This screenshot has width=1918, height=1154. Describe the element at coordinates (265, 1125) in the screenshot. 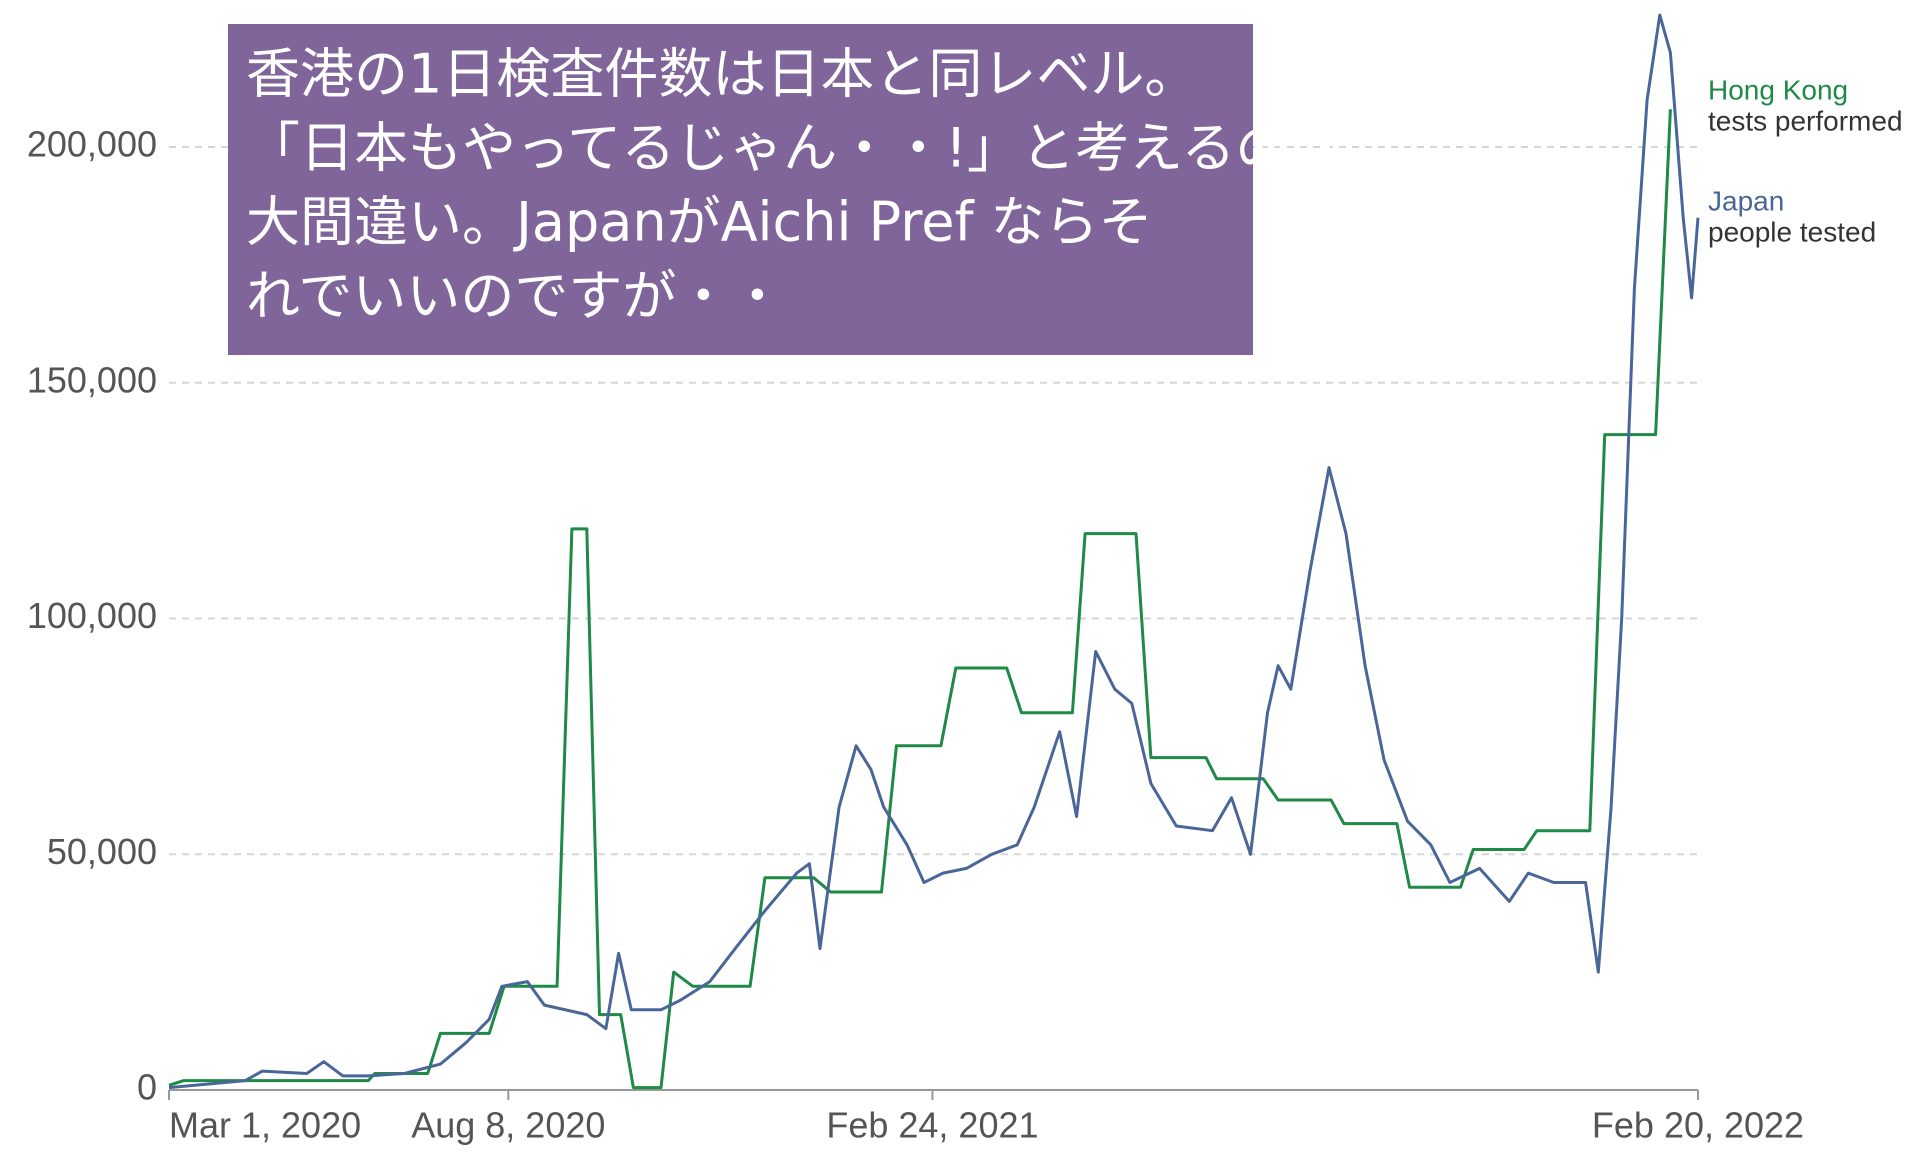

I see `x-tick-label: Mar 1, 2020` at that location.